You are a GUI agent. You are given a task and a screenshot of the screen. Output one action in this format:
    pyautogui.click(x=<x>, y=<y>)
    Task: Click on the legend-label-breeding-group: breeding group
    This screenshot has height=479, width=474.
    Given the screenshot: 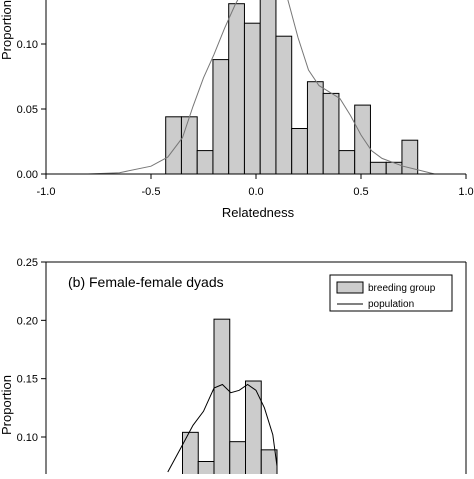 What is the action you would take?
    pyautogui.click(x=402, y=288)
    